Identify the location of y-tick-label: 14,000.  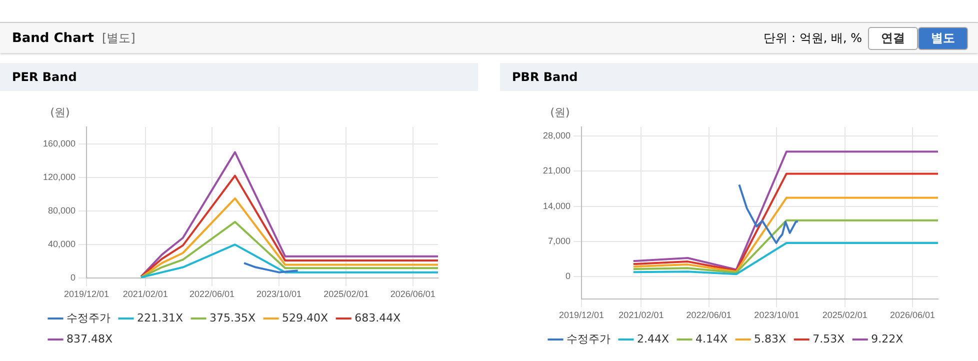
(556, 205).